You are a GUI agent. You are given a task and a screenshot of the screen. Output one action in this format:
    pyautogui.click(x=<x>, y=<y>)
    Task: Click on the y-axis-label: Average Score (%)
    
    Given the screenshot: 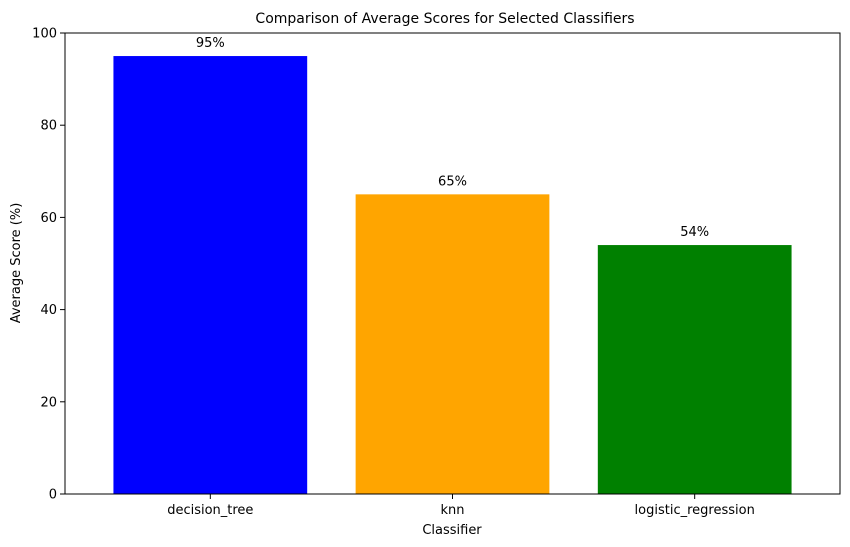 What is the action you would take?
    pyautogui.click(x=16, y=263)
    